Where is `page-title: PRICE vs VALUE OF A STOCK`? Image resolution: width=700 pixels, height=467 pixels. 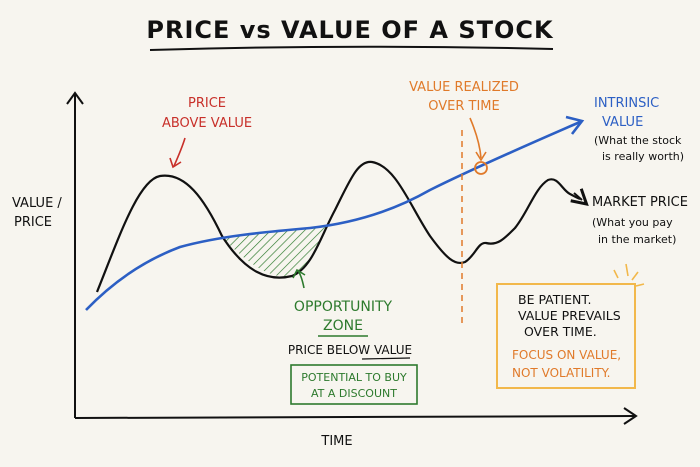
page-title: PRICE vs VALUE OF A STOCK is located at coordinates (350, 30).